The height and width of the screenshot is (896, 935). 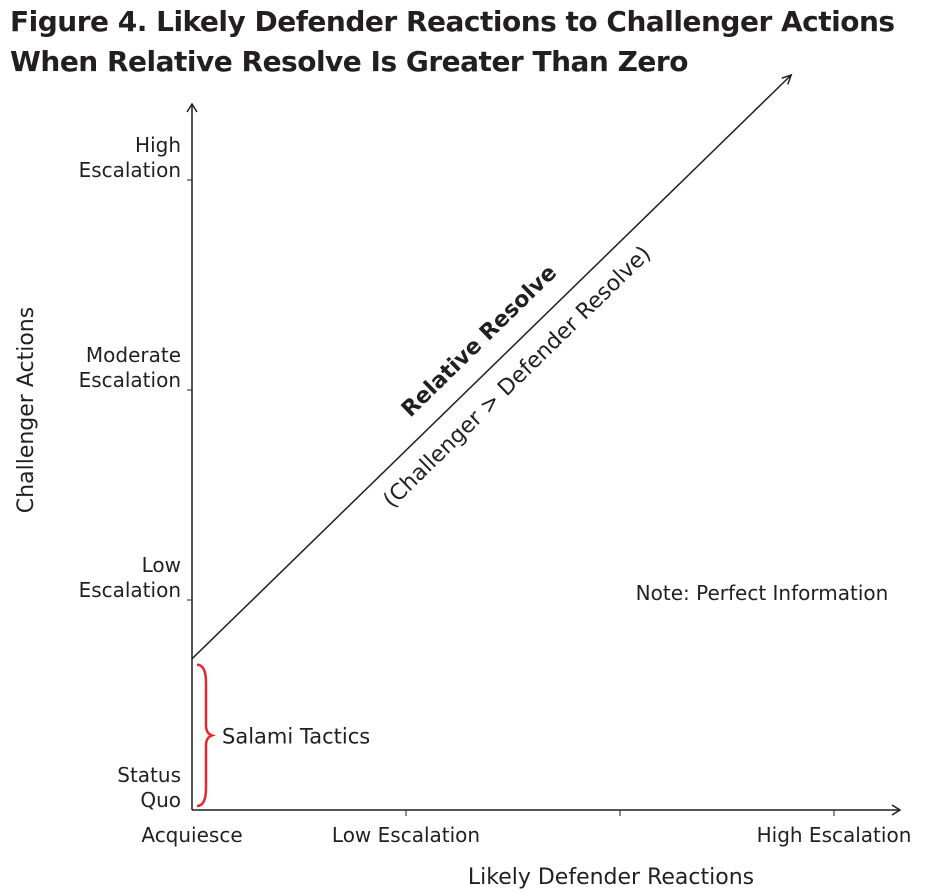 I want to click on y-tick-label: High Escalation, so click(x=130, y=157).